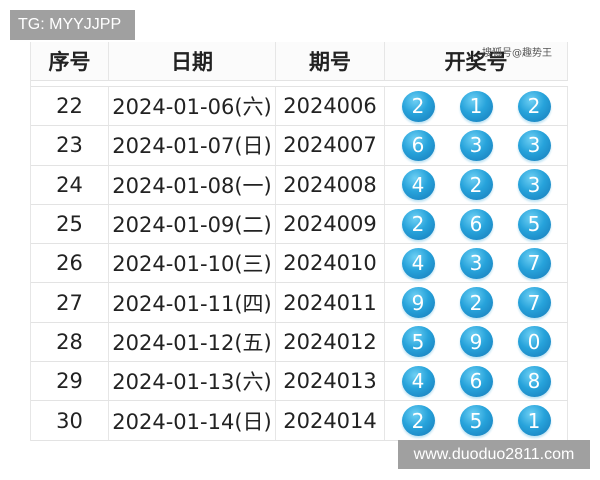 This screenshot has width=600, height=480. I want to click on tg-watermark-label: TG: MYYJJPP, so click(72, 25).